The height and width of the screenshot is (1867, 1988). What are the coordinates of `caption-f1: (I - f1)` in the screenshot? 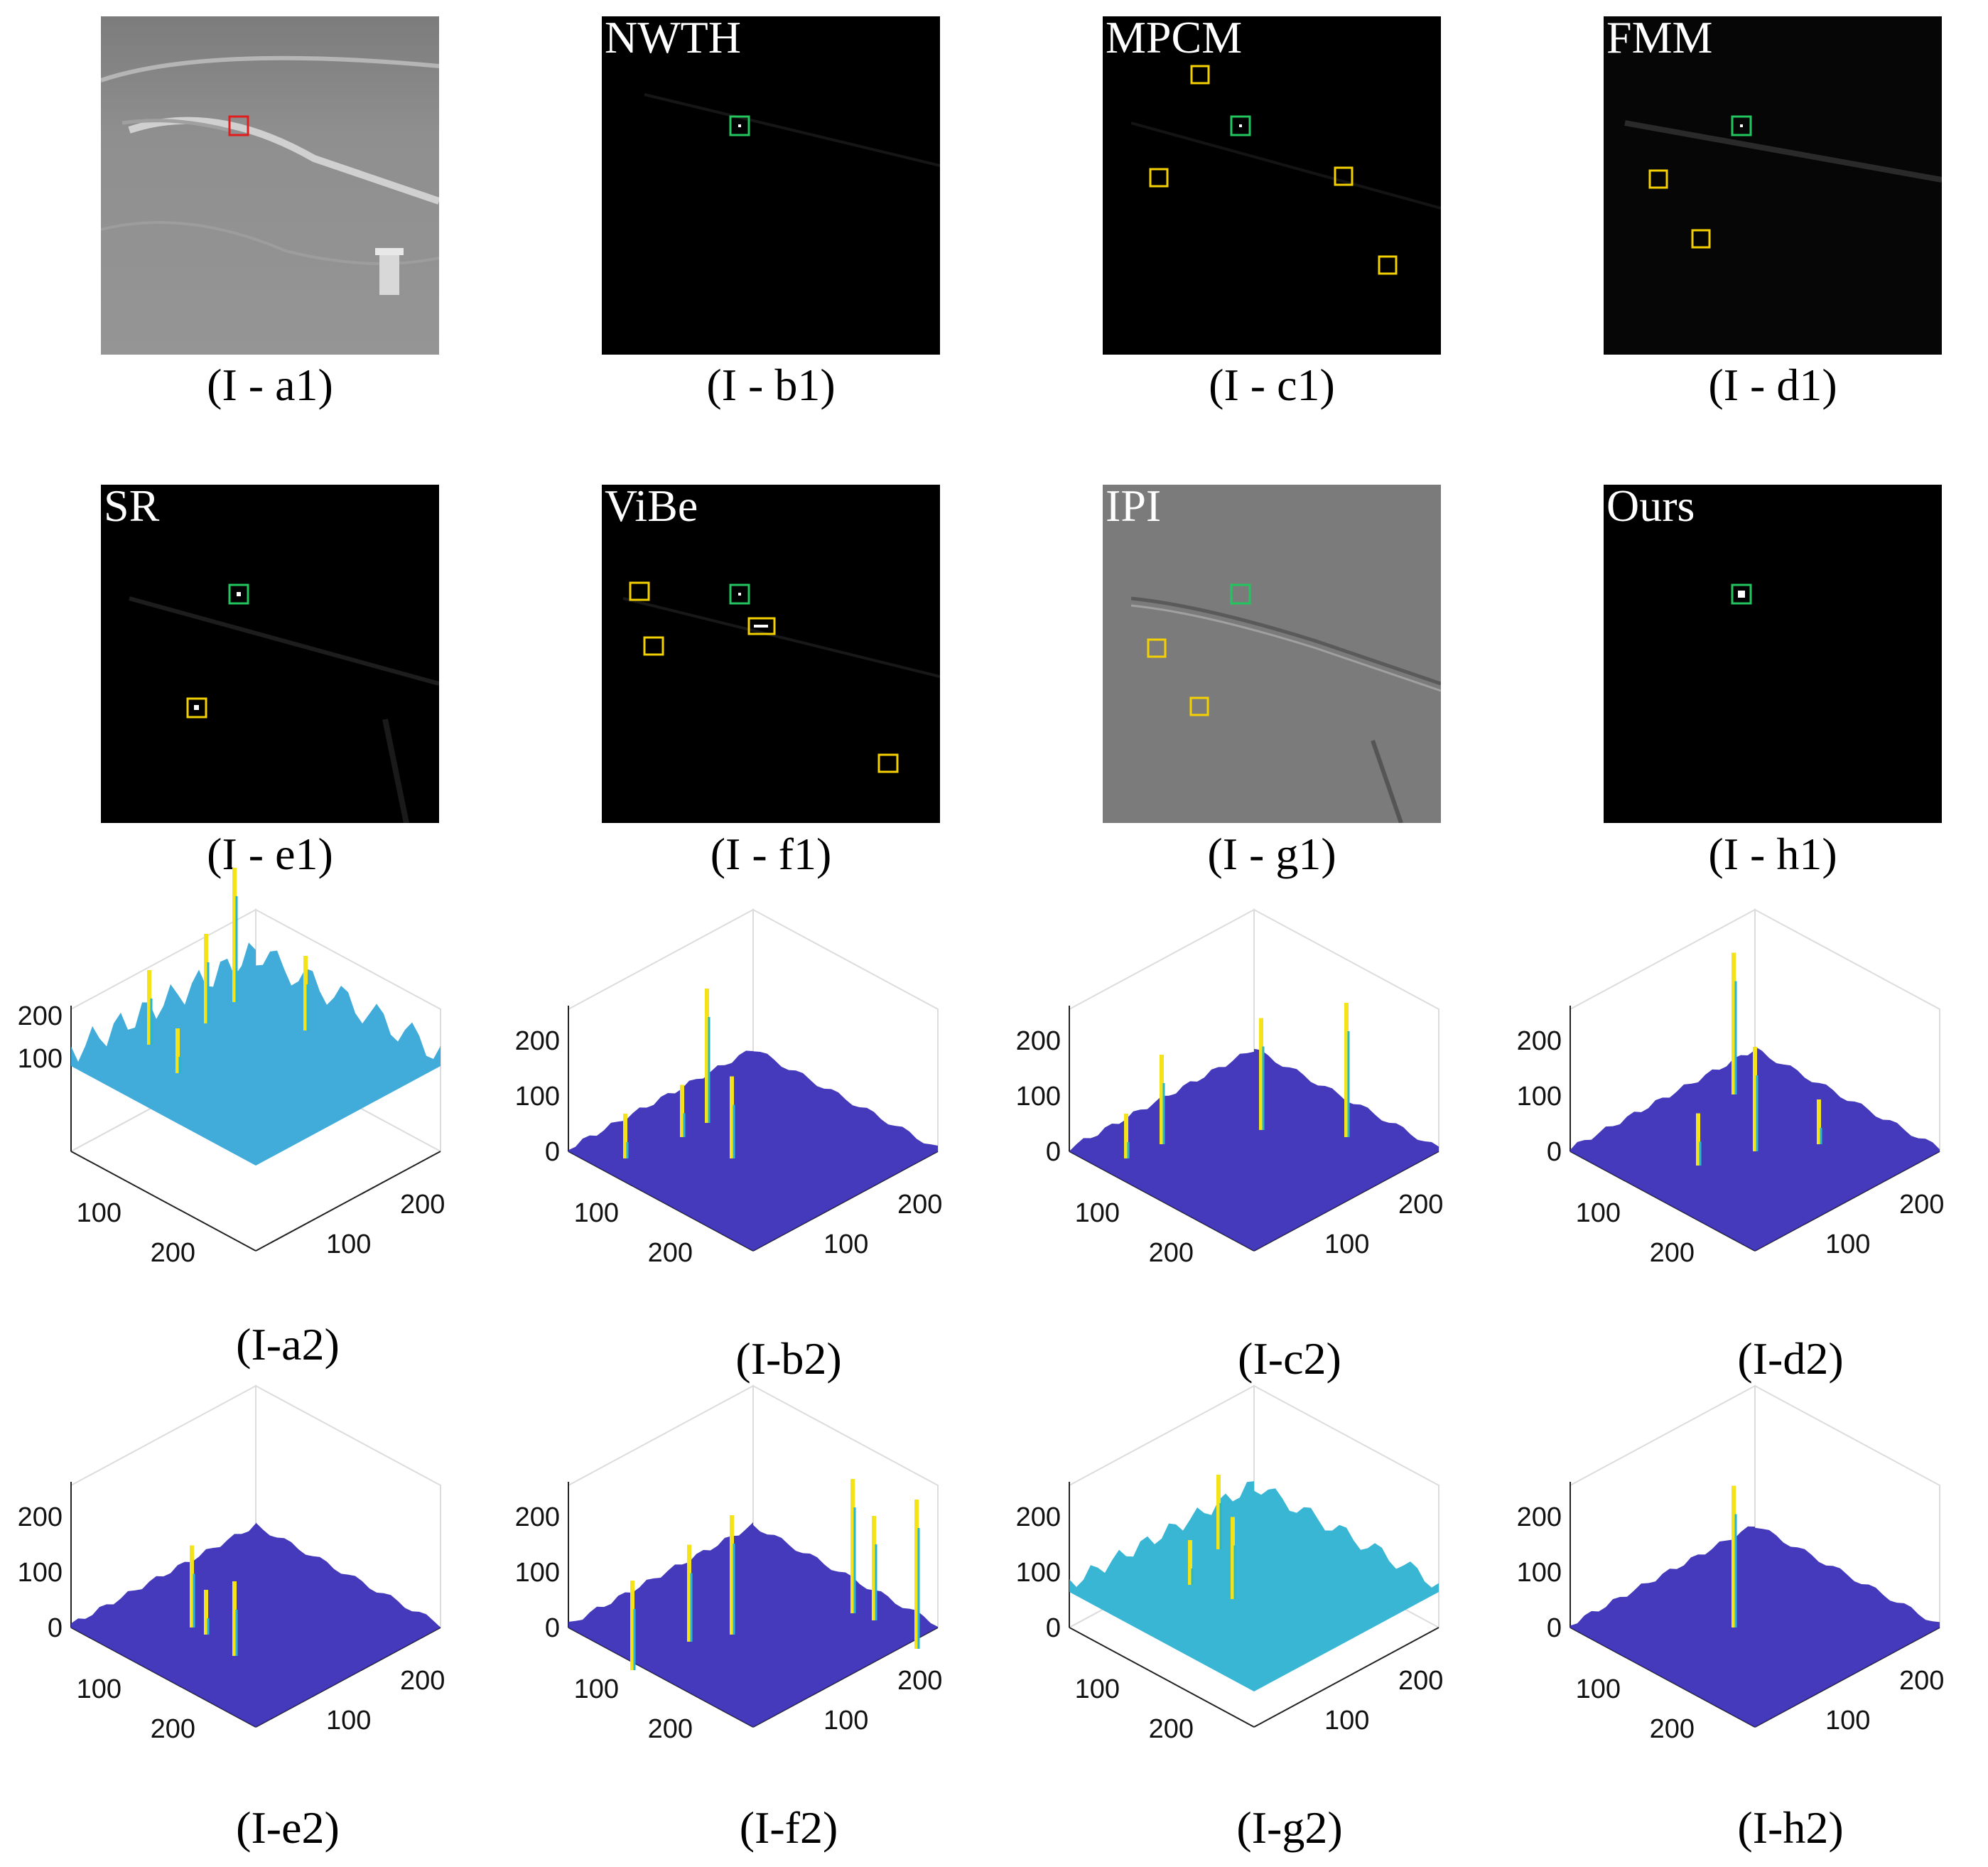 It's located at (771, 854).